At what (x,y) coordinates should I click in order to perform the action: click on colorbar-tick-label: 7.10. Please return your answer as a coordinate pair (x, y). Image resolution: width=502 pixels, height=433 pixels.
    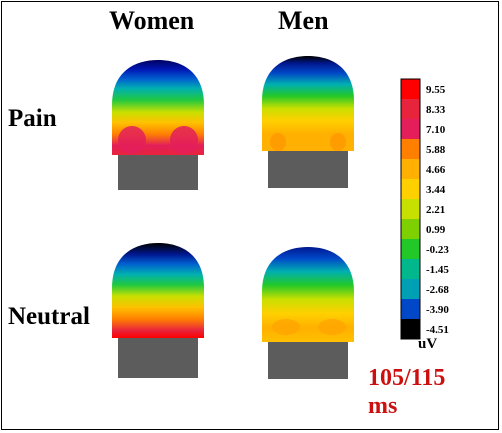
    Looking at the image, I should click on (436, 130).